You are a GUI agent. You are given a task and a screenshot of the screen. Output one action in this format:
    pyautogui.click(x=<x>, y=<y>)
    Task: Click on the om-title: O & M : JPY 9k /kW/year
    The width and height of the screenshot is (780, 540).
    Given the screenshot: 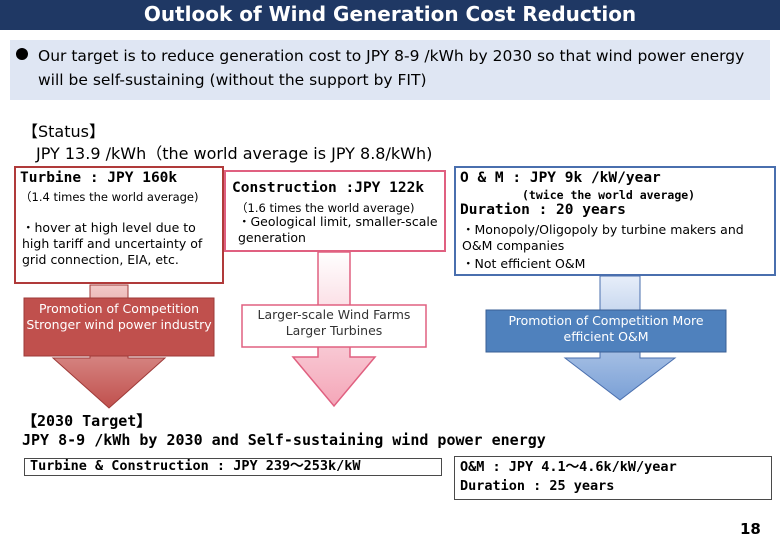 What is the action you would take?
    pyautogui.click(x=560, y=178)
    